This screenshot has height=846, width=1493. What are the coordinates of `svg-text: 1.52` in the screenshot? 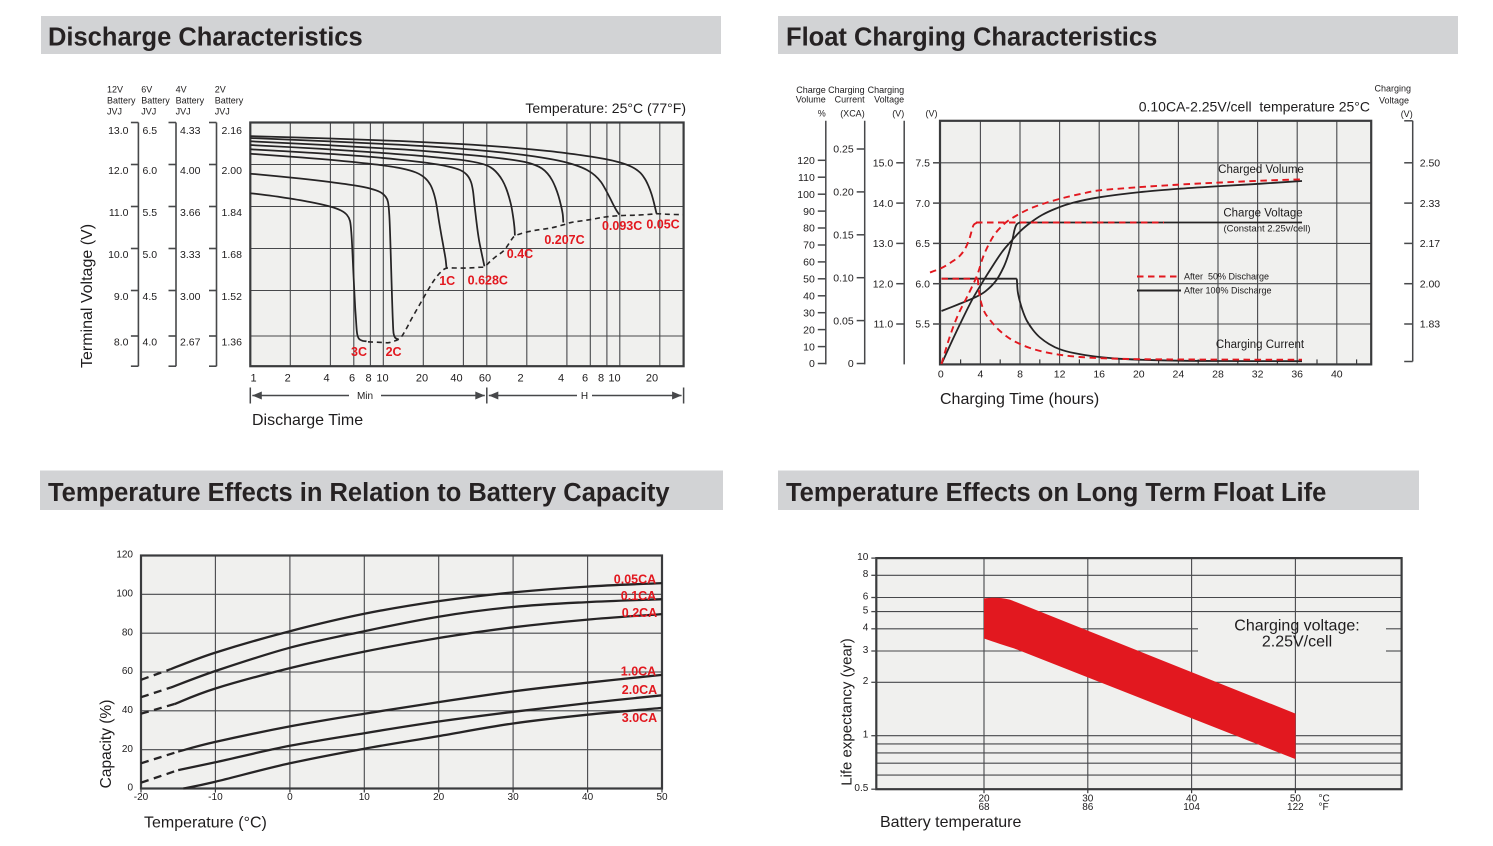 It's located at (232, 297).